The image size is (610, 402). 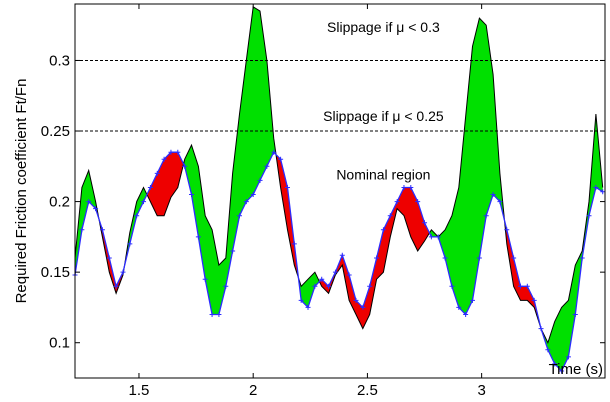 I want to click on y-tick-label: 0.1, so click(x=59, y=343).